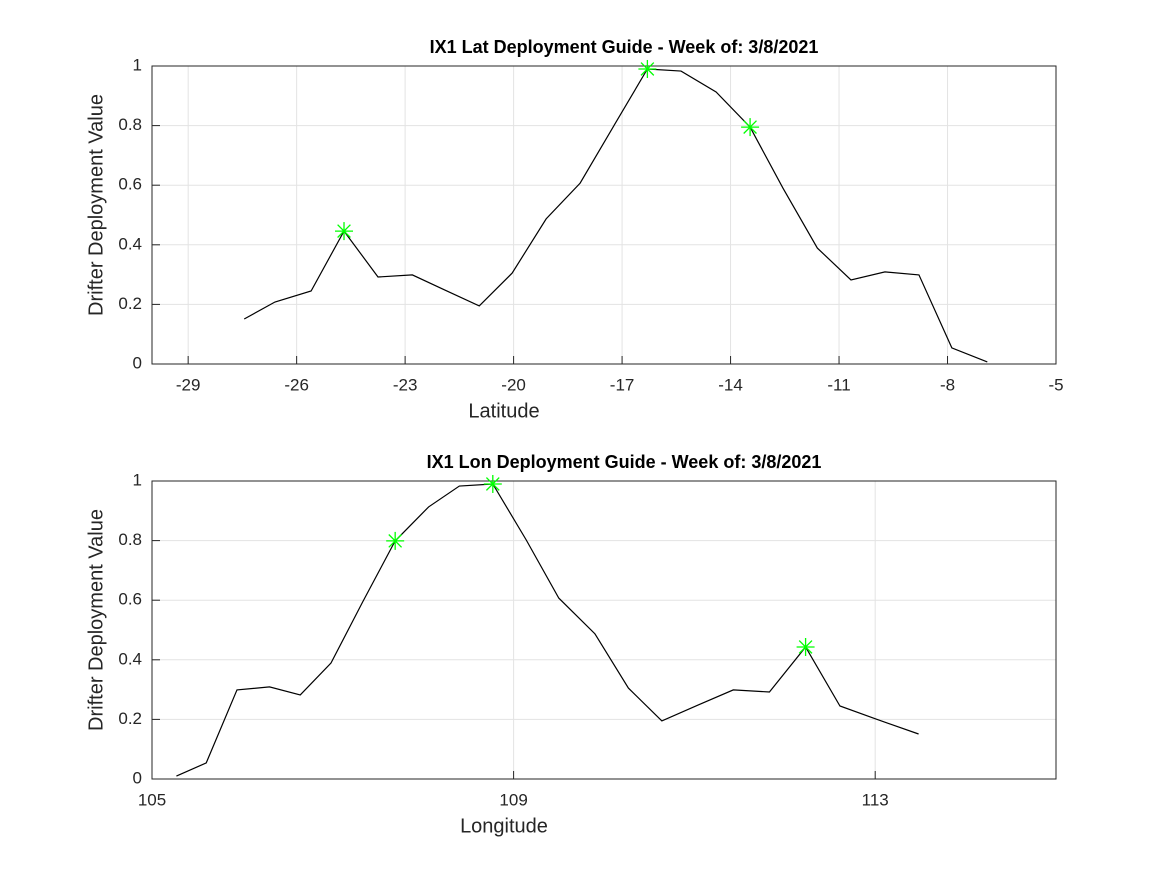 Image resolution: width=1167 pixels, height=875 pixels. I want to click on x-tick-label: 113, so click(875, 799).